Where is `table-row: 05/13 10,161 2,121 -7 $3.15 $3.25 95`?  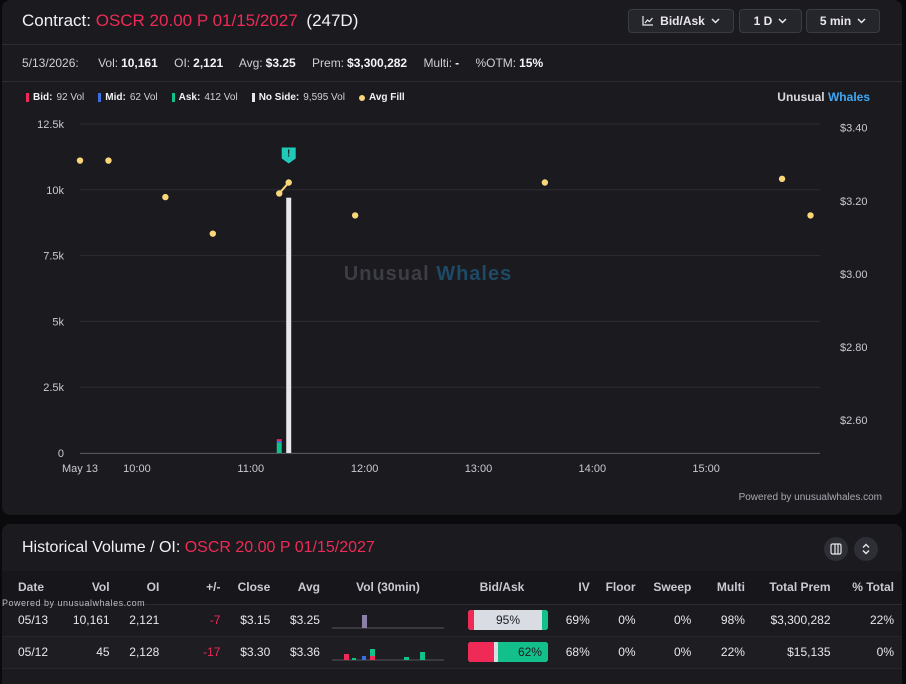 table-row: 05/13 10,161 2,121 -7 $3.15 $3.25 95 is located at coordinates (452, 620).